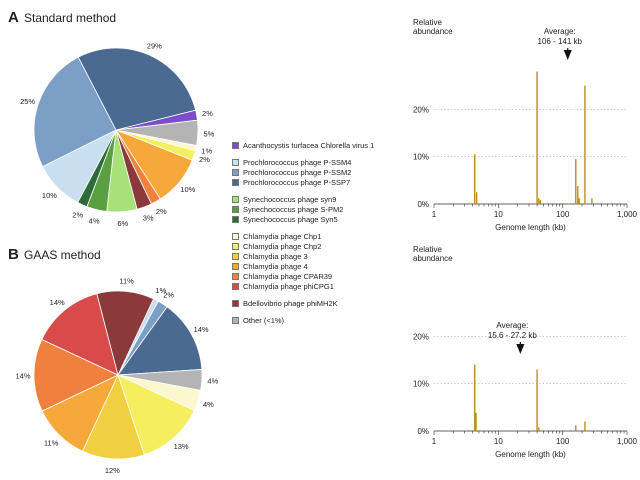 The height and width of the screenshot is (480, 640). Describe the element at coordinates (13, 254) in the screenshot. I see `panel-b-letter: B` at that location.